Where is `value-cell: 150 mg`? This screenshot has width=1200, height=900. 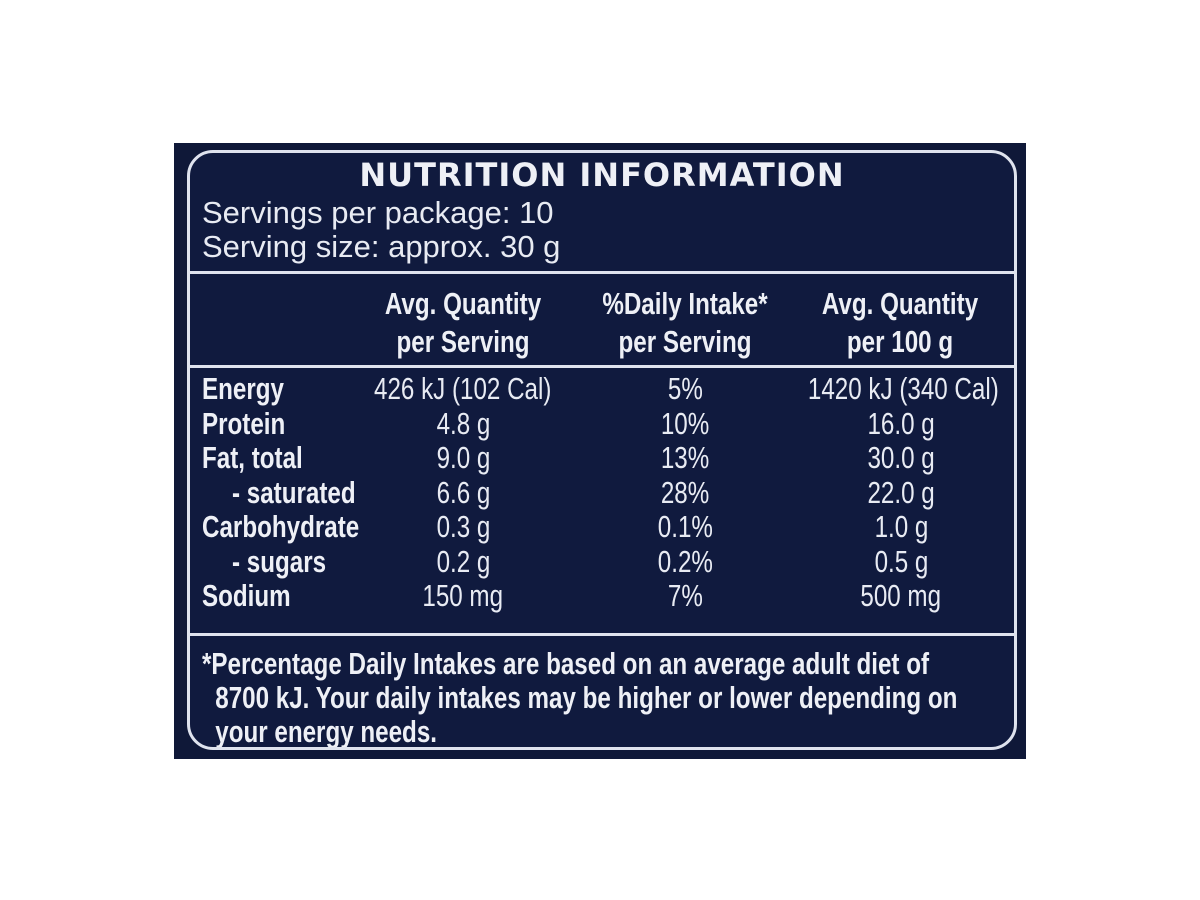
value-cell: 150 mg is located at coordinates (463, 596).